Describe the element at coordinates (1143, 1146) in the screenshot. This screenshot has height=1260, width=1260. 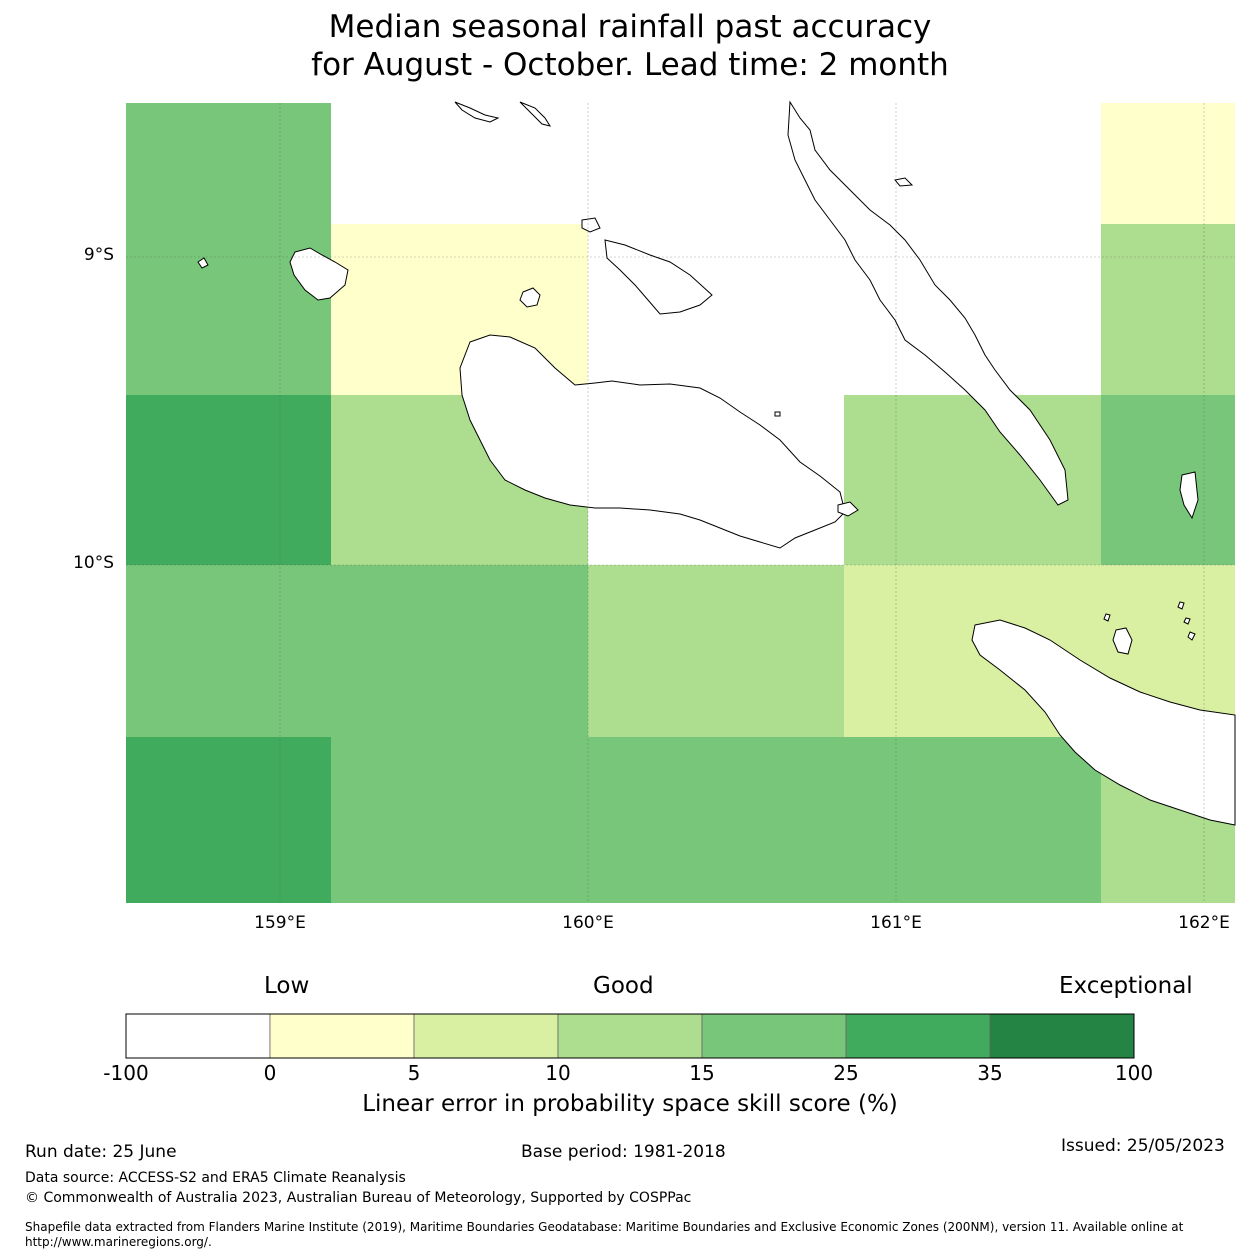
I see `issued-date: Issued: 25/05/2023` at that location.